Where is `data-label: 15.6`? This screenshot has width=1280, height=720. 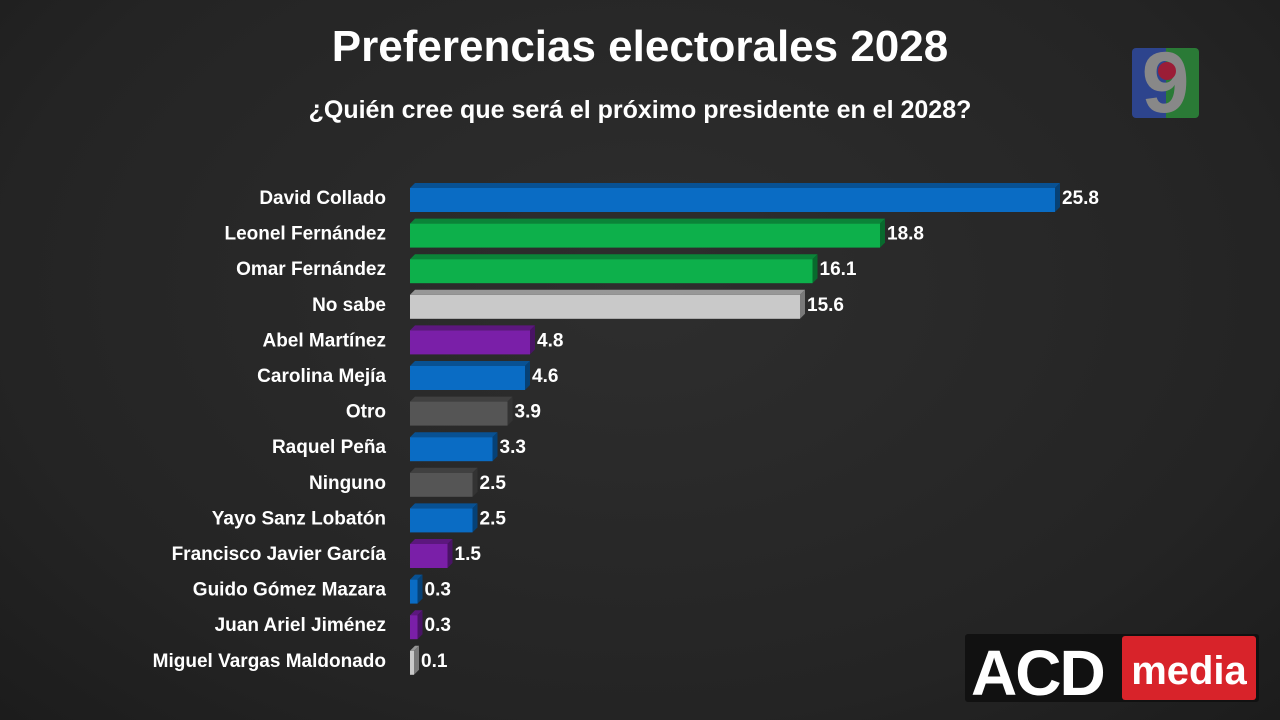 data-label: 15.6 is located at coordinates (825, 305).